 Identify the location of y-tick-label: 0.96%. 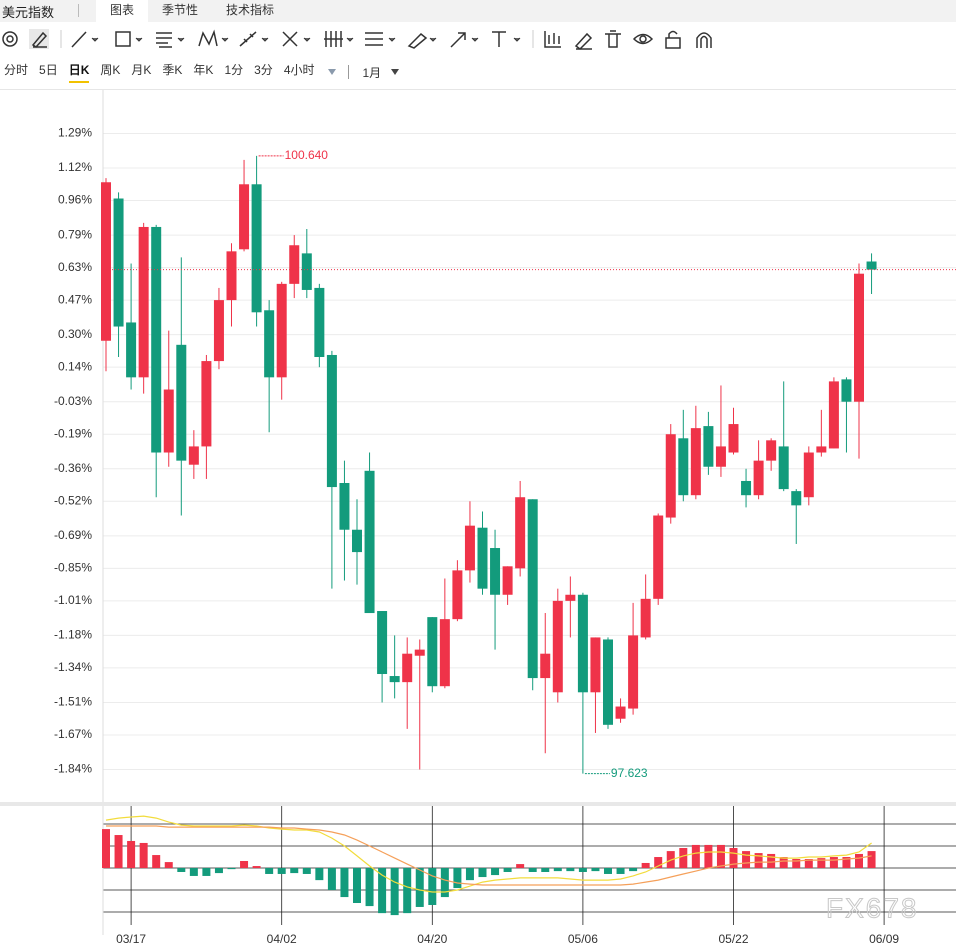
(75, 200).